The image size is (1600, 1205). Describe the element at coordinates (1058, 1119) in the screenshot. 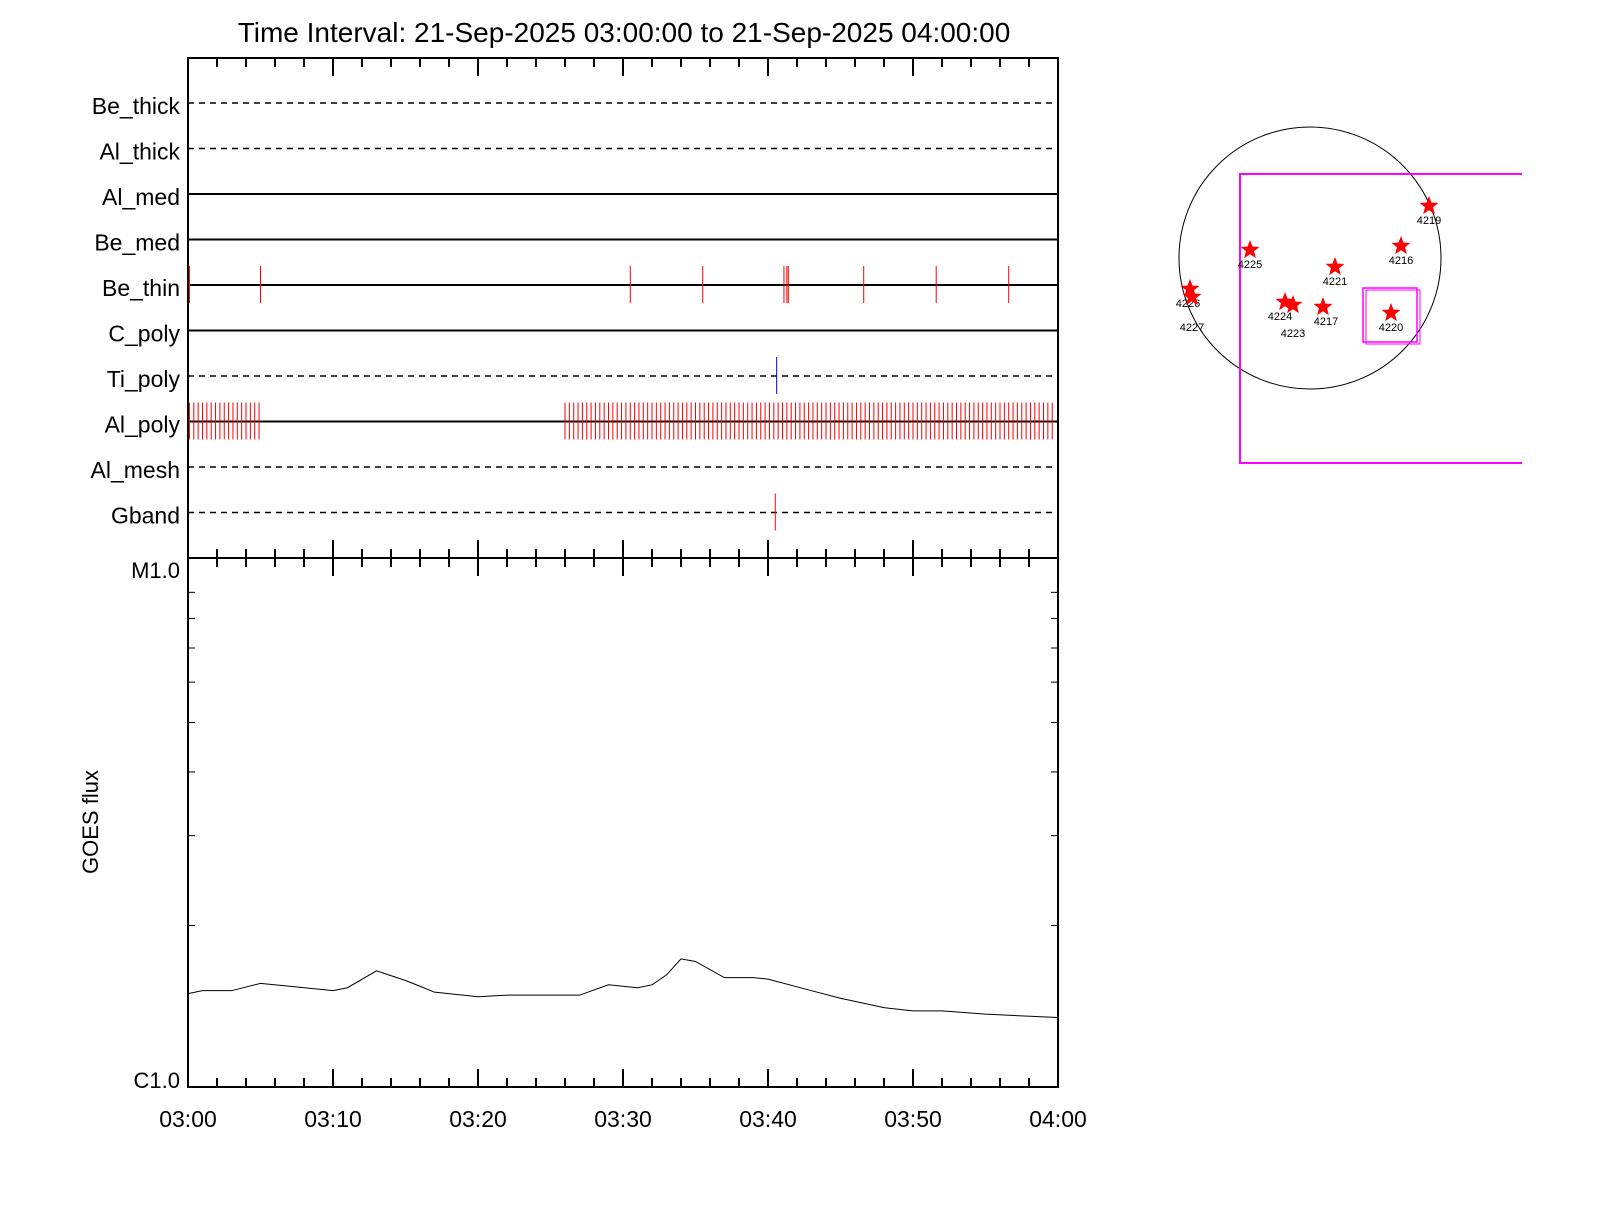

I see `x-tick-label: 04:00` at that location.